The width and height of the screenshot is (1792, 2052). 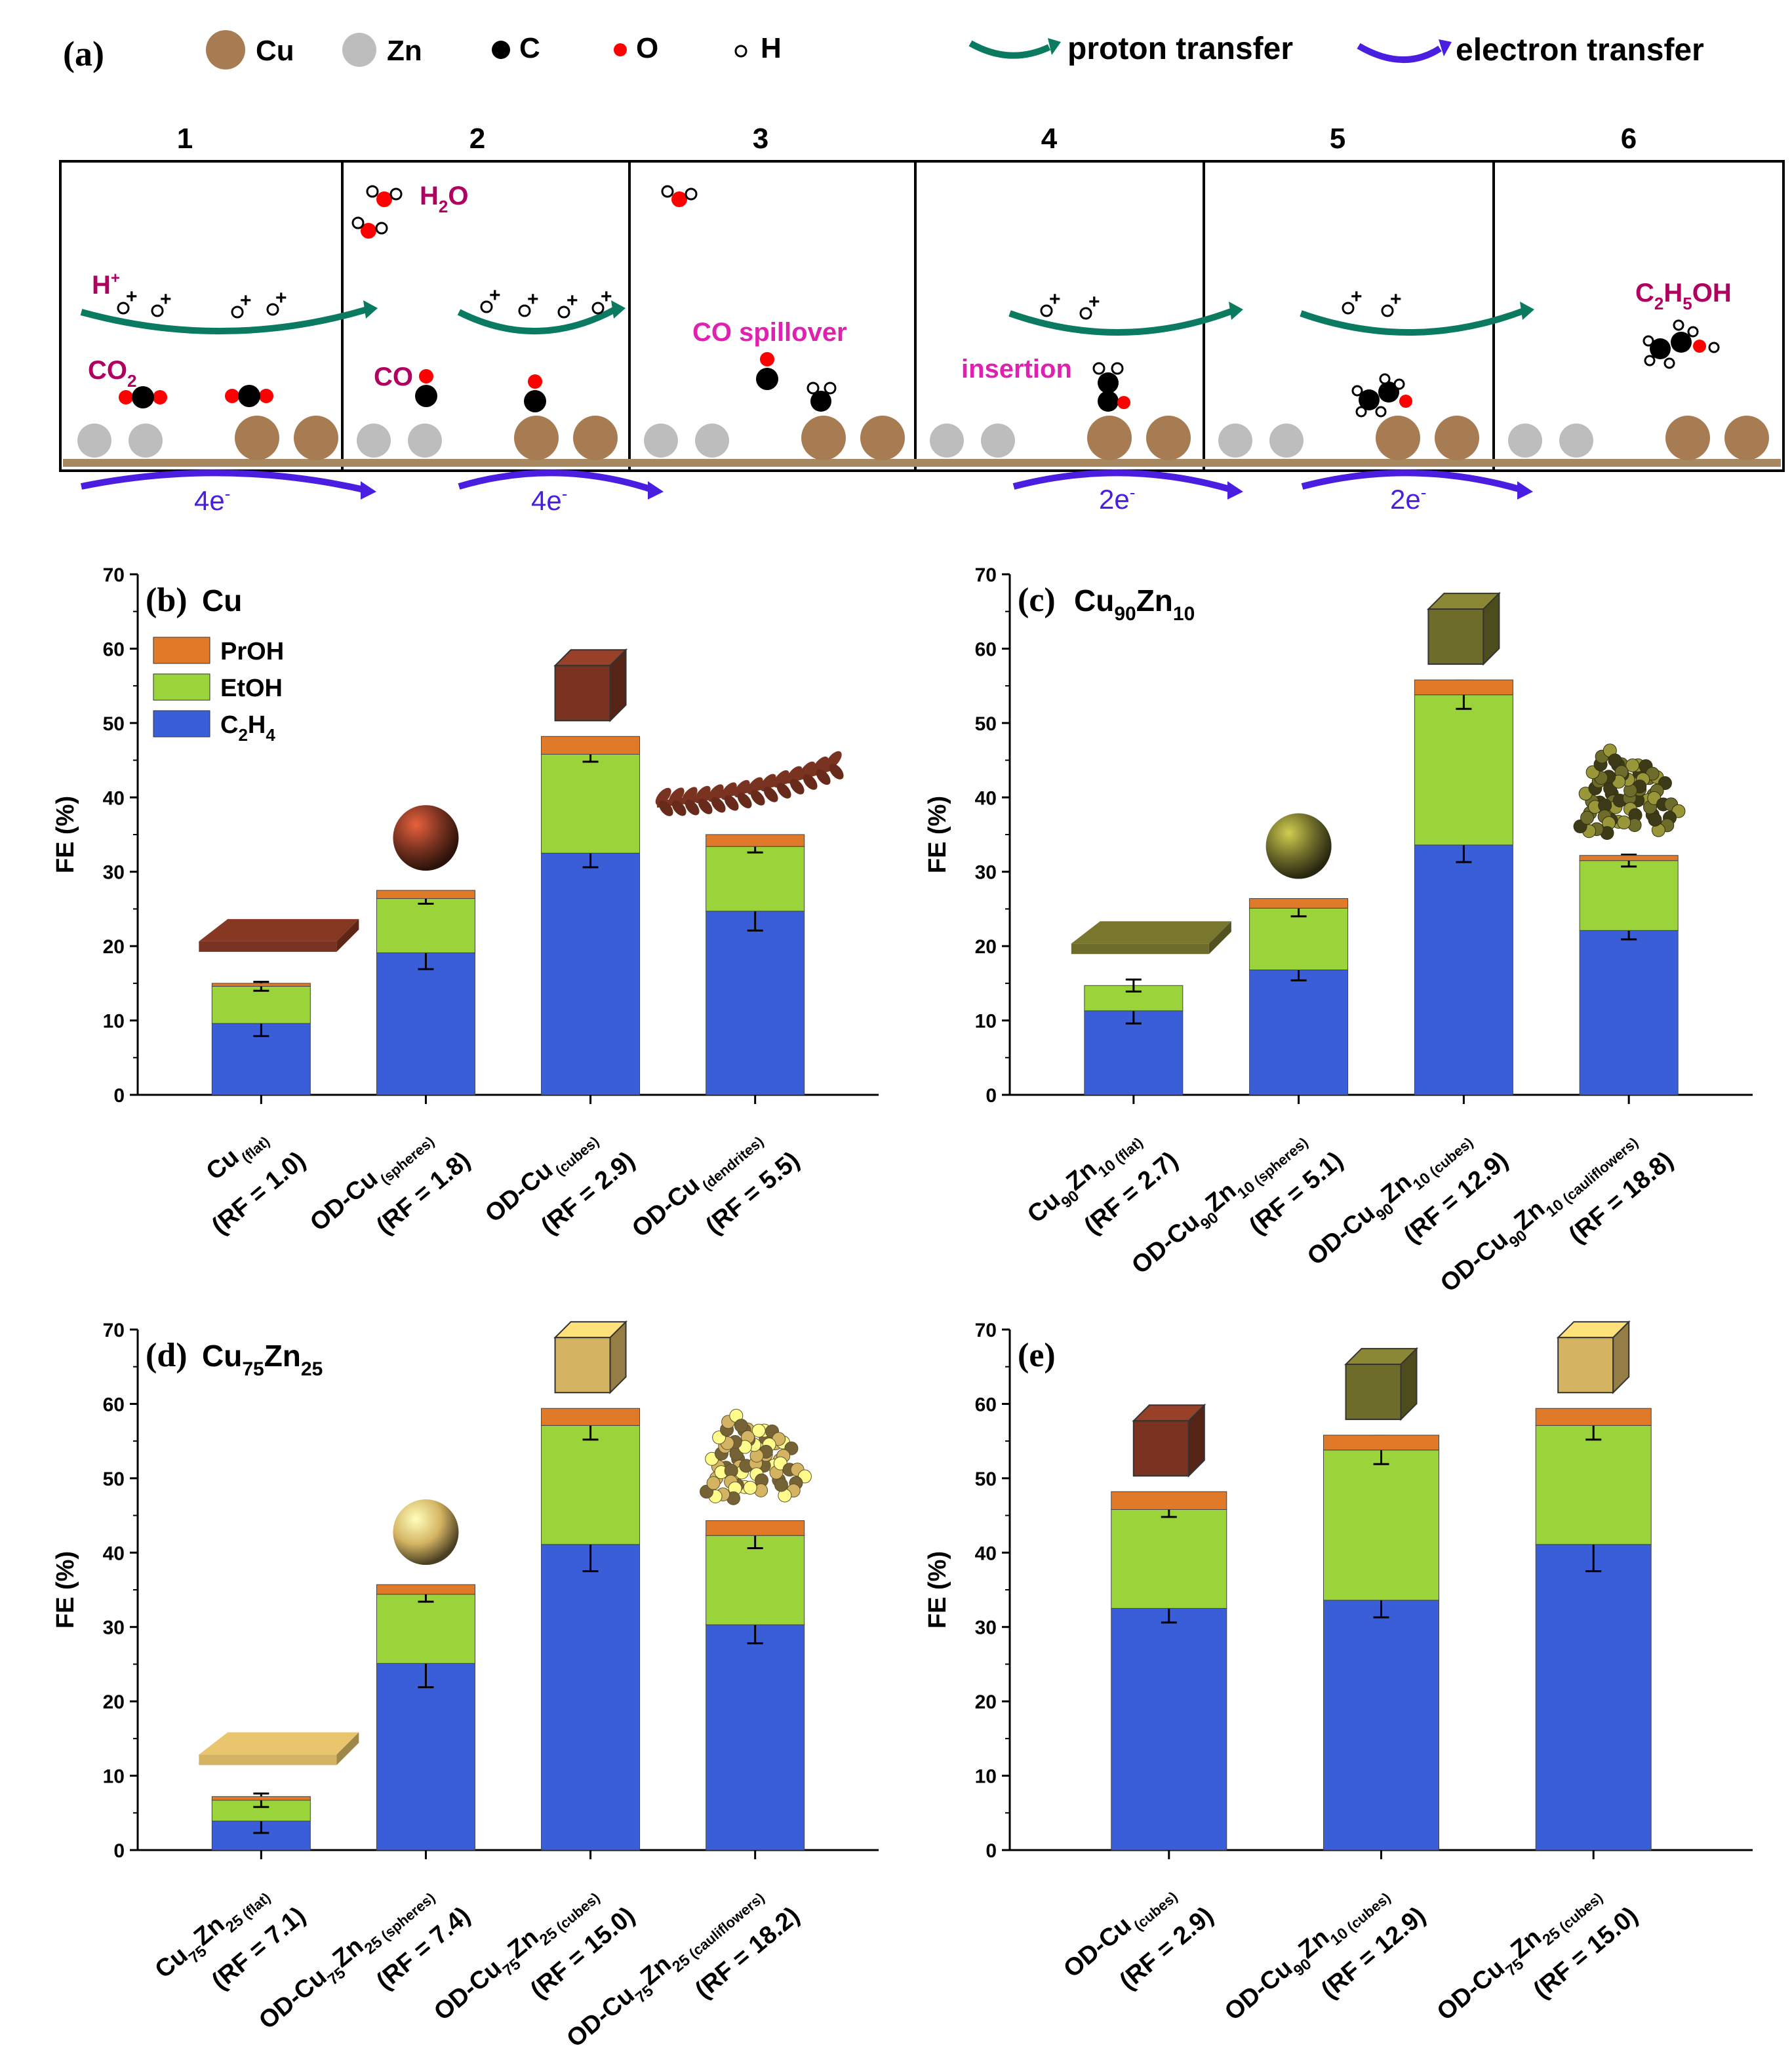 I want to click on panel-b-y-tick-label: 30, so click(x=114, y=873).